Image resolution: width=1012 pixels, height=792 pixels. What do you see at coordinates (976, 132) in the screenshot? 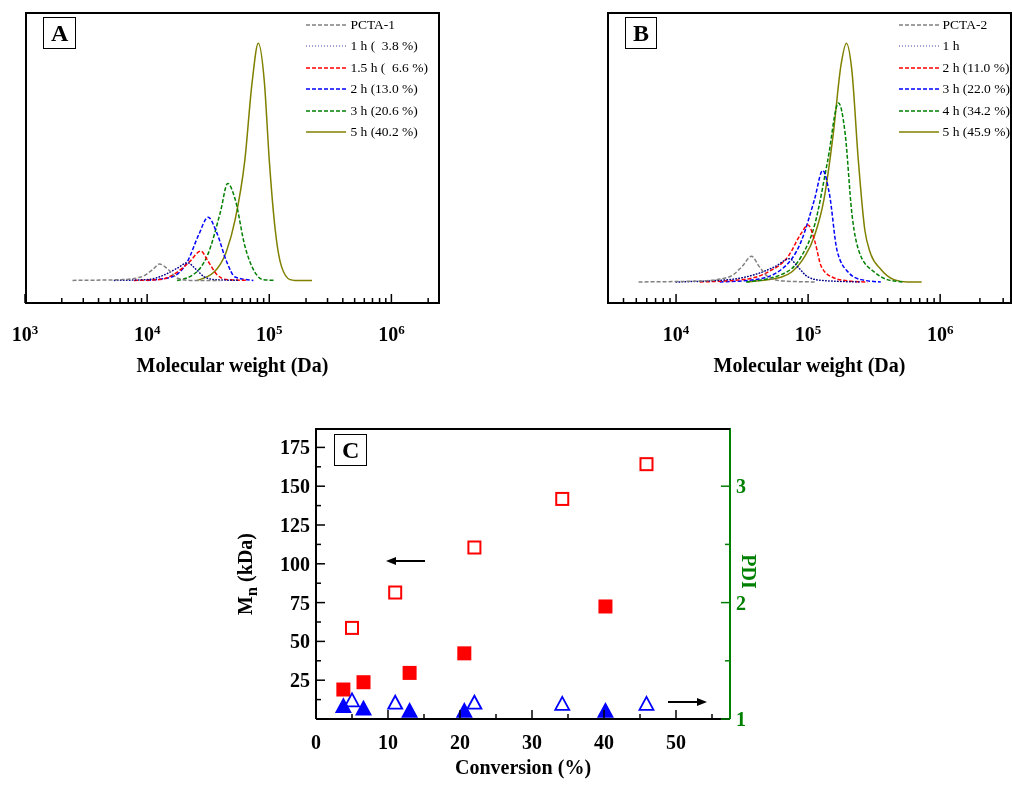
I see `legend-label: 5 h (45.9 %)` at bounding box center [976, 132].